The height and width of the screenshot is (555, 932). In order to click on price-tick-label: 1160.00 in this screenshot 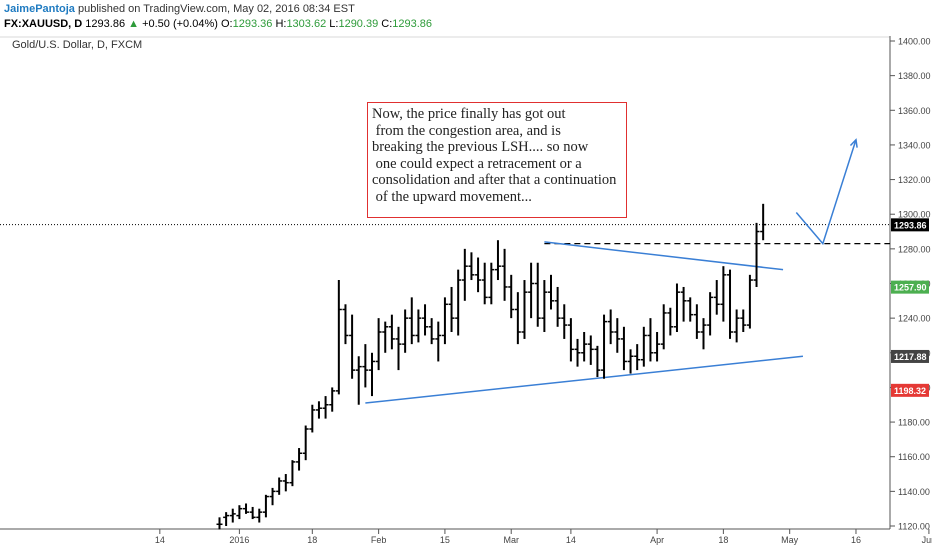, I will do `click(914, 457)`.